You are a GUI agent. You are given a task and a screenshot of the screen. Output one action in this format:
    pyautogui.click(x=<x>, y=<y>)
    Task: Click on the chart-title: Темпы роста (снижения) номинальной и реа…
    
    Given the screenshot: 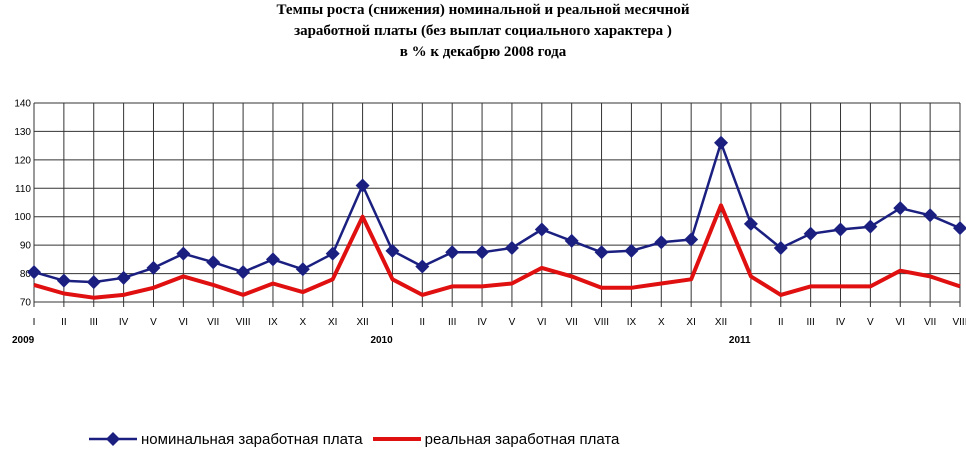 What is the action you would take?
    pyautogui.click(x=483, y=31)
    